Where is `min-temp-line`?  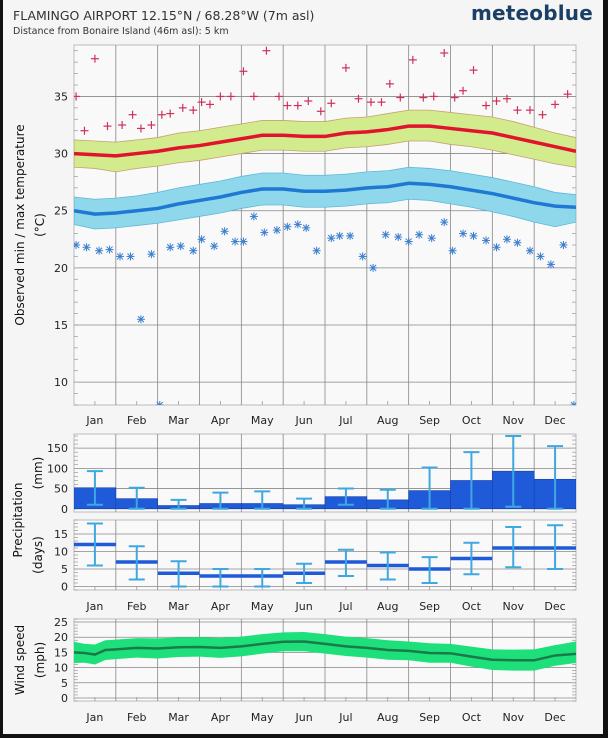 min-temp-line is located at coordinates (325, 198).